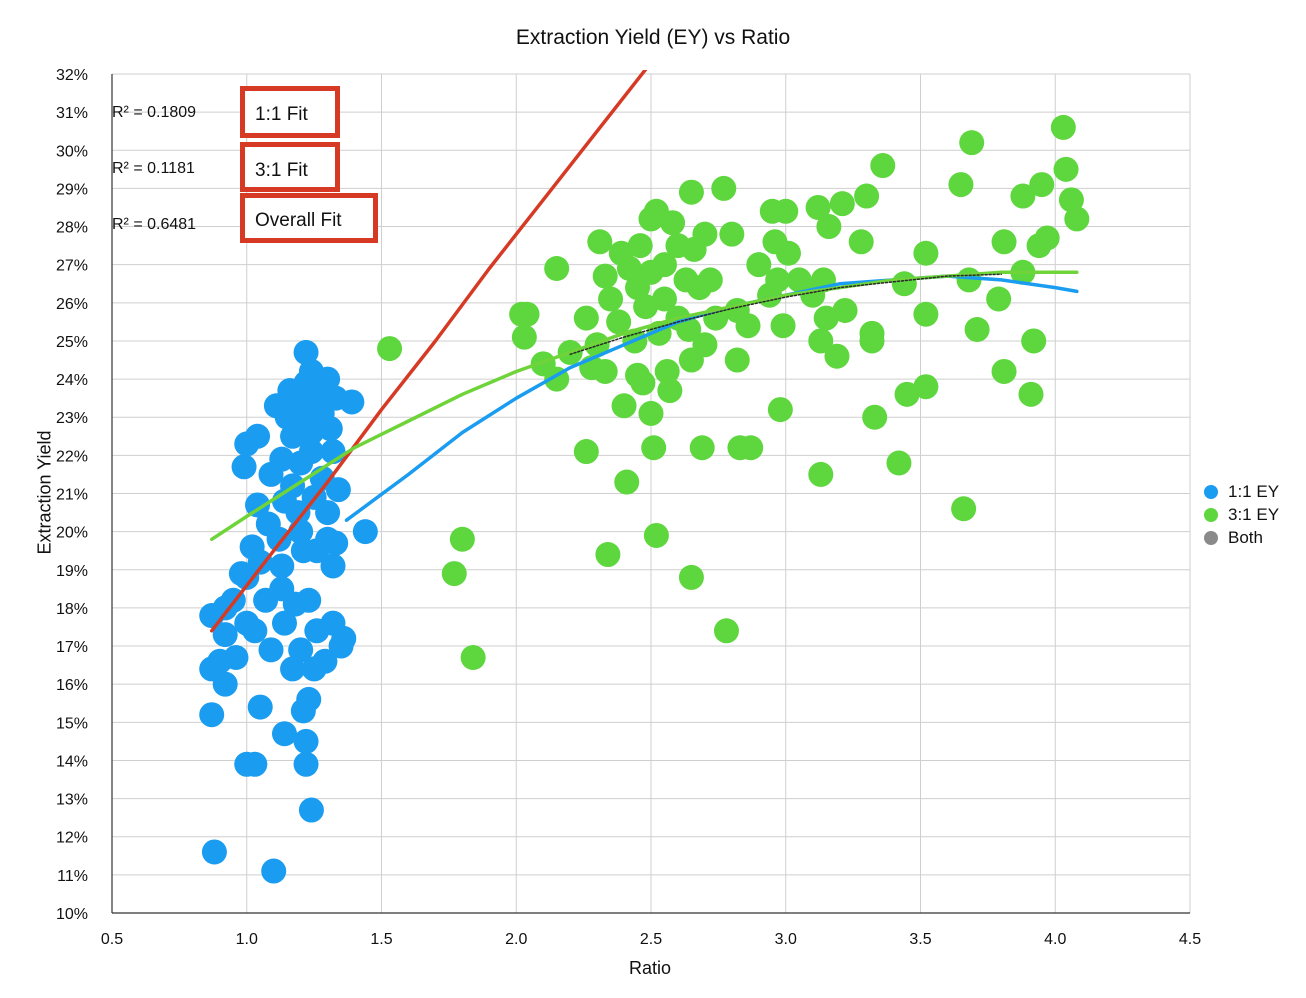 This screenshot has height=998, width=1306. Describe the element at coordinates (290, 112) in the screenshot. I see `fit-box-1-1: 1:1 Fit` at that location.